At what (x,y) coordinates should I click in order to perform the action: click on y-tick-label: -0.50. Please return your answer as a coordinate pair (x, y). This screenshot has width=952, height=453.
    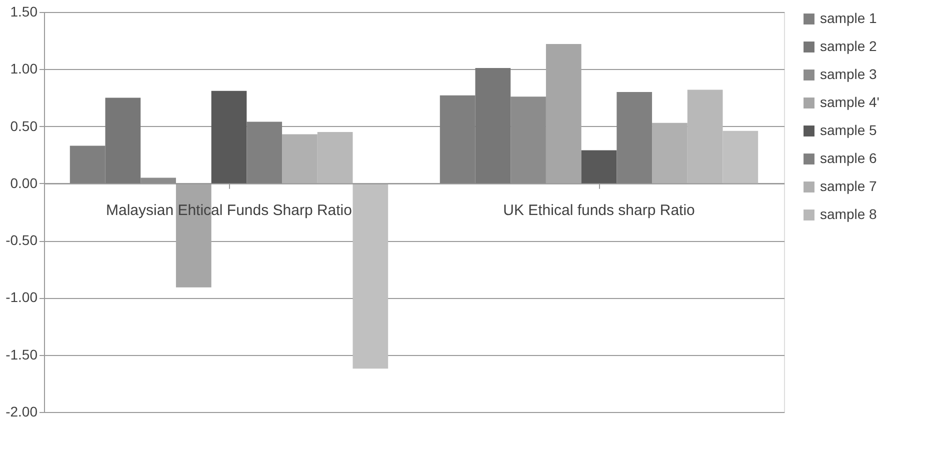
    Looking at the image, I should click on (22, 240).